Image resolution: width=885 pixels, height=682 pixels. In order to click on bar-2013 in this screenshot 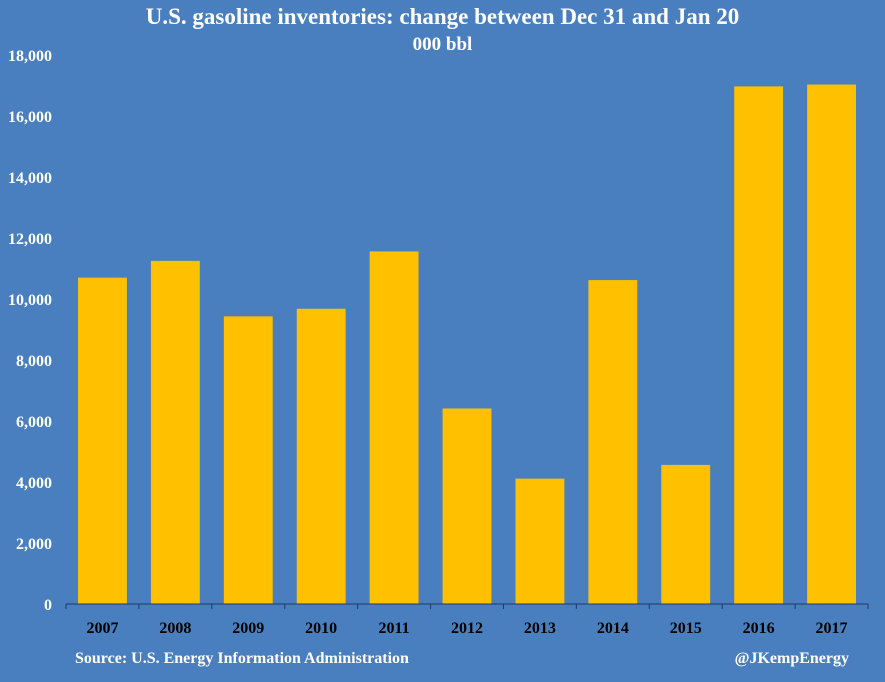, I will do `click(540, 541)`.